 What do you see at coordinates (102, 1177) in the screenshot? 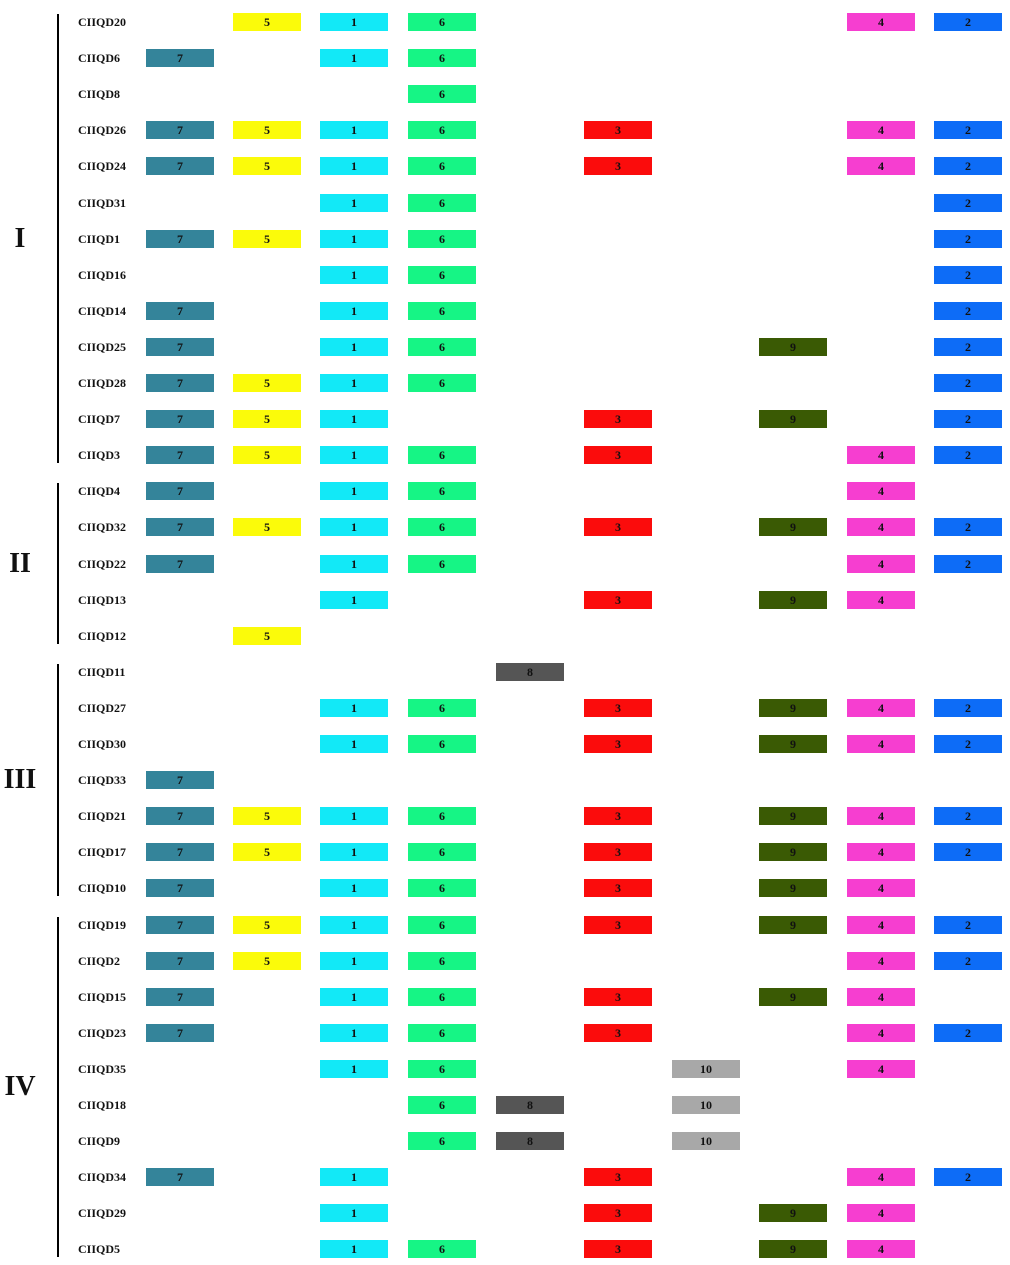
I see `sequence-label: CIIQD34` at bounding box center [102, 1177].